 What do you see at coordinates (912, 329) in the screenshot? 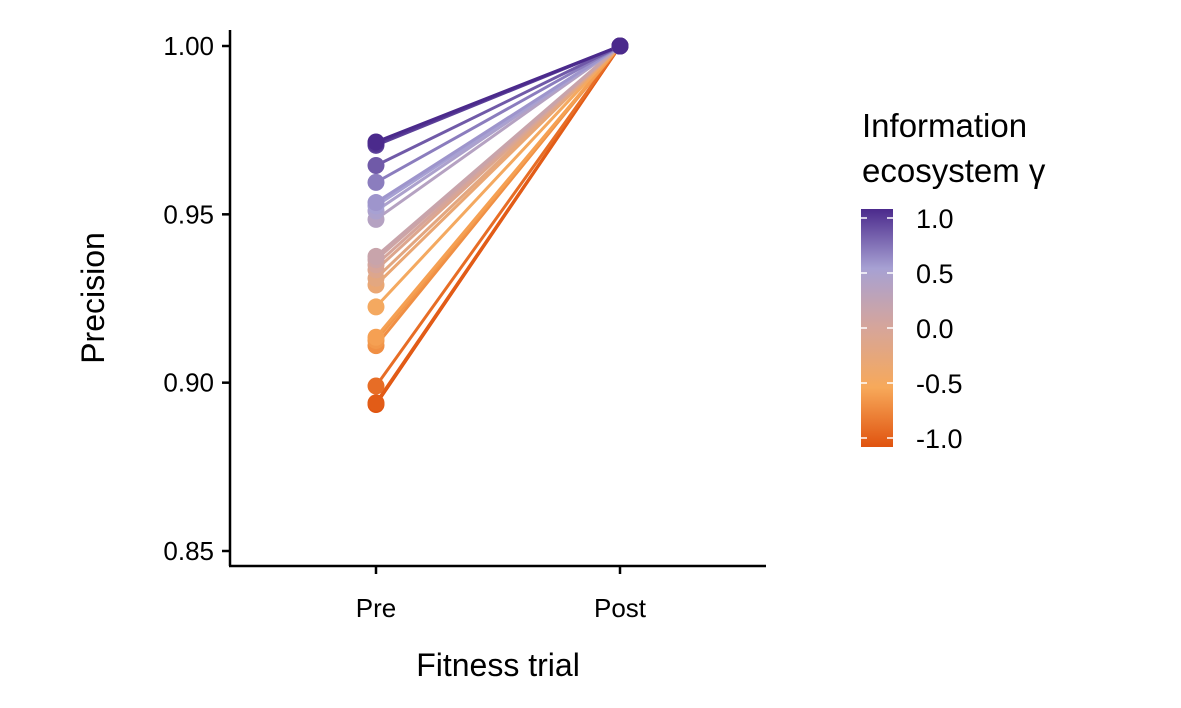
I see `legend-ticks: 1.0 0.5 0.0 -0.5 -1.0` at bounding box center [912, 329].